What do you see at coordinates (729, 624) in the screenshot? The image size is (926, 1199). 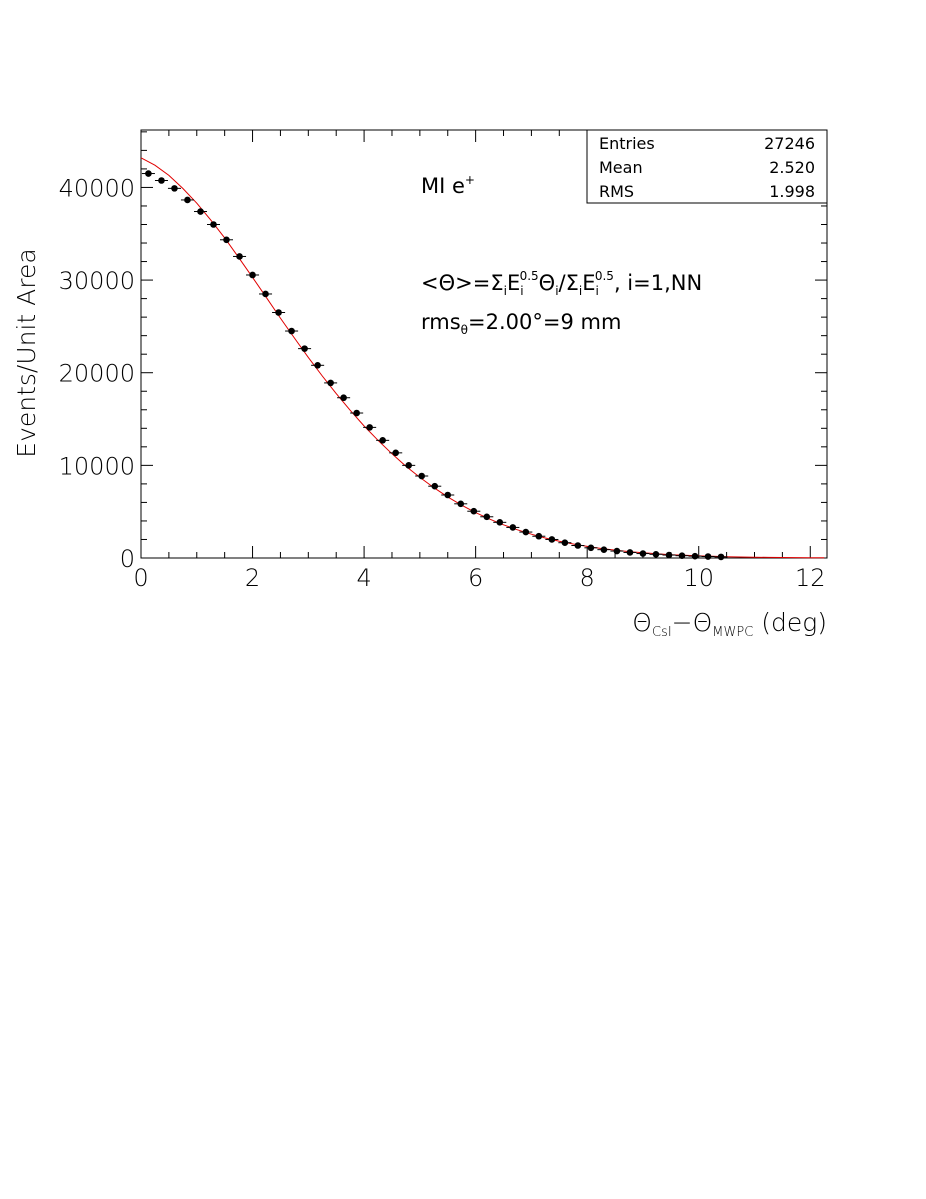 I see `x-axis-title: ΘCsI−ΘMWPC (deg)` at bounding box center [729, 624].